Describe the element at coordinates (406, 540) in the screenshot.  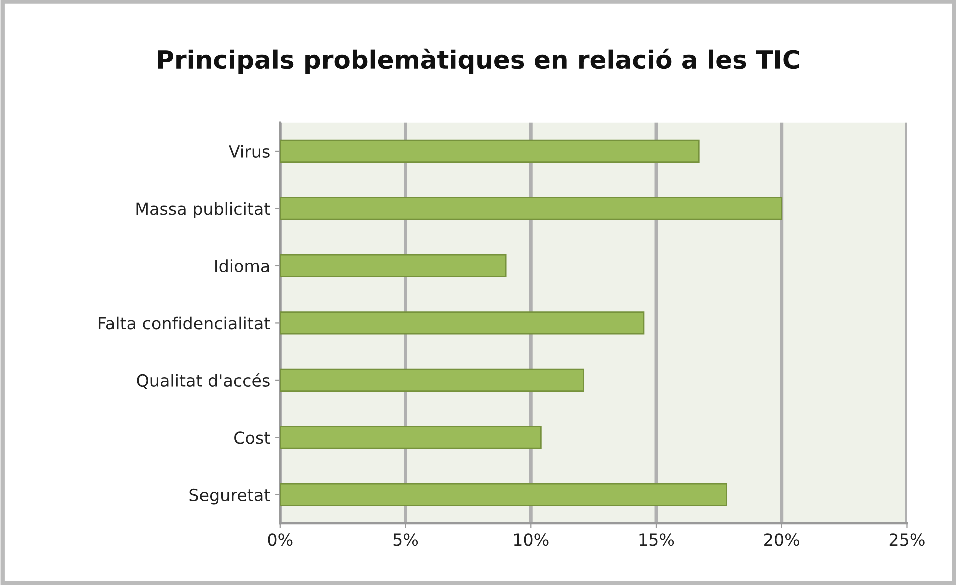
I see `x-tick-label: 5%` at that location.